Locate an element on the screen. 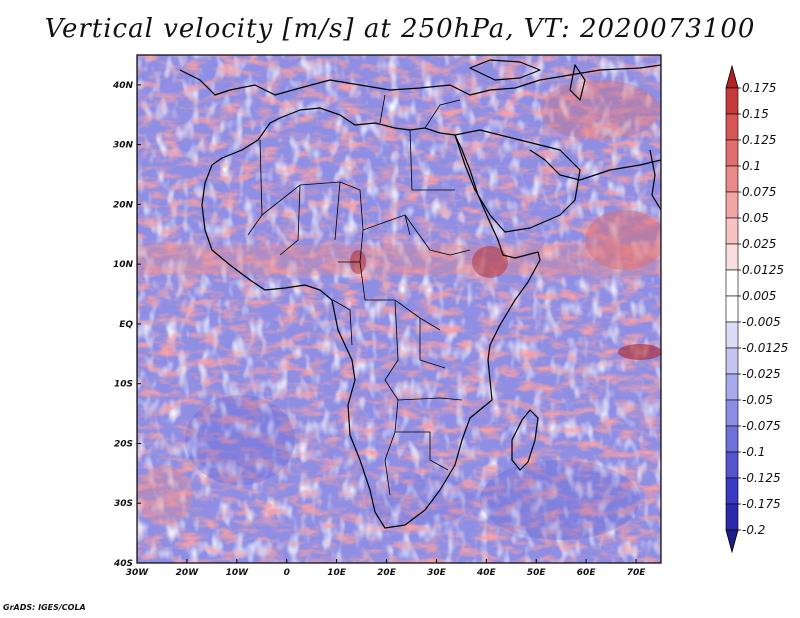 This screenshot has width=800, height=618. colorbar-level-label: -0.175 is located at coordinates (761, 504).